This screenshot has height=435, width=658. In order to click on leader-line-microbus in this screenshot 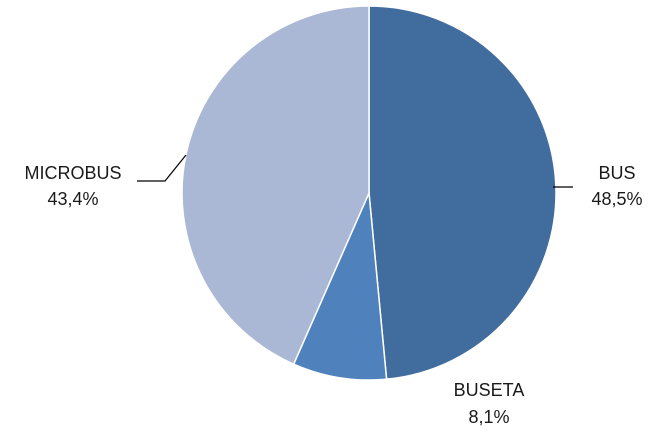, I will do `click(162, 168)`.